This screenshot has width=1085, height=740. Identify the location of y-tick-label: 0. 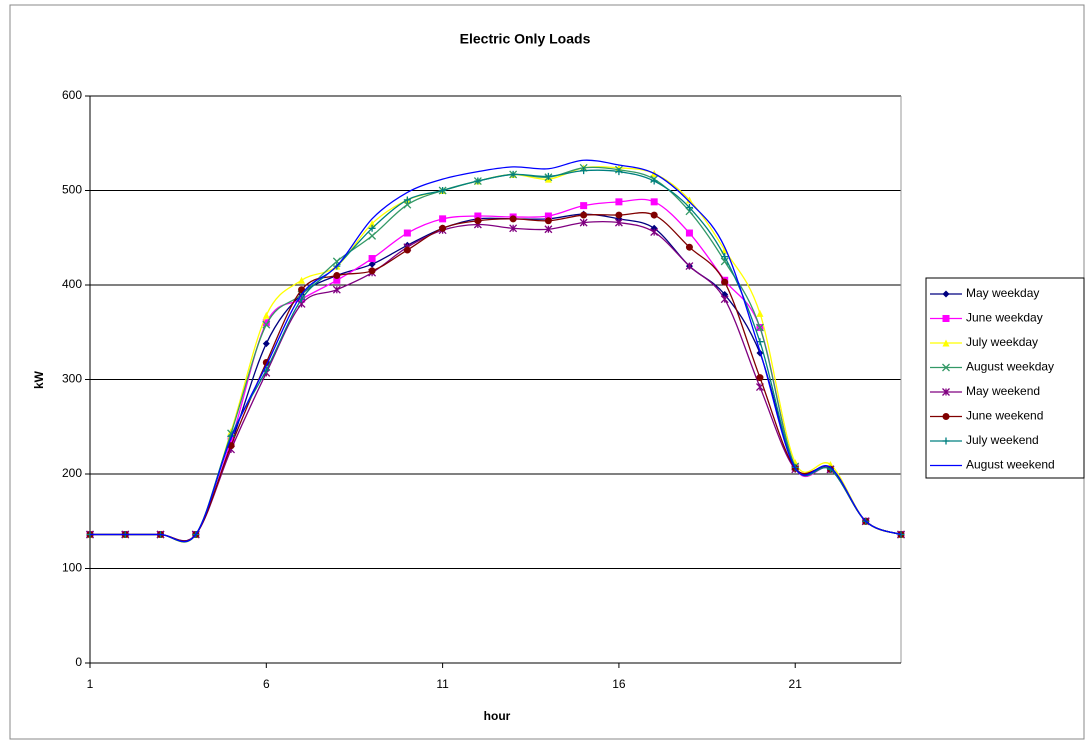
(78, 662).